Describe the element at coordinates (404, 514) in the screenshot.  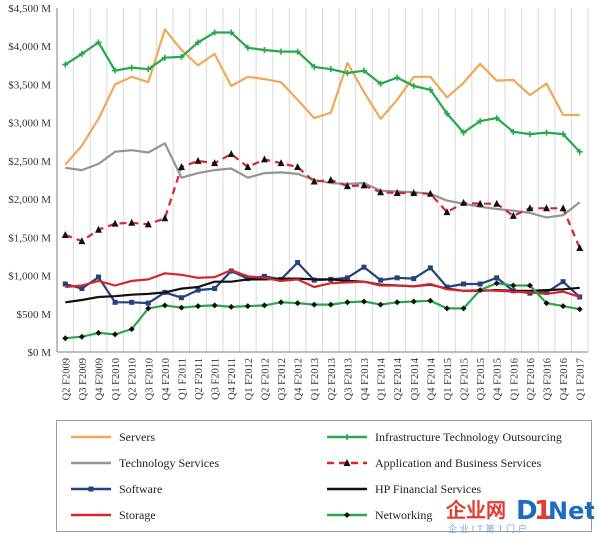
I see `legend-label: Networking` at that location.